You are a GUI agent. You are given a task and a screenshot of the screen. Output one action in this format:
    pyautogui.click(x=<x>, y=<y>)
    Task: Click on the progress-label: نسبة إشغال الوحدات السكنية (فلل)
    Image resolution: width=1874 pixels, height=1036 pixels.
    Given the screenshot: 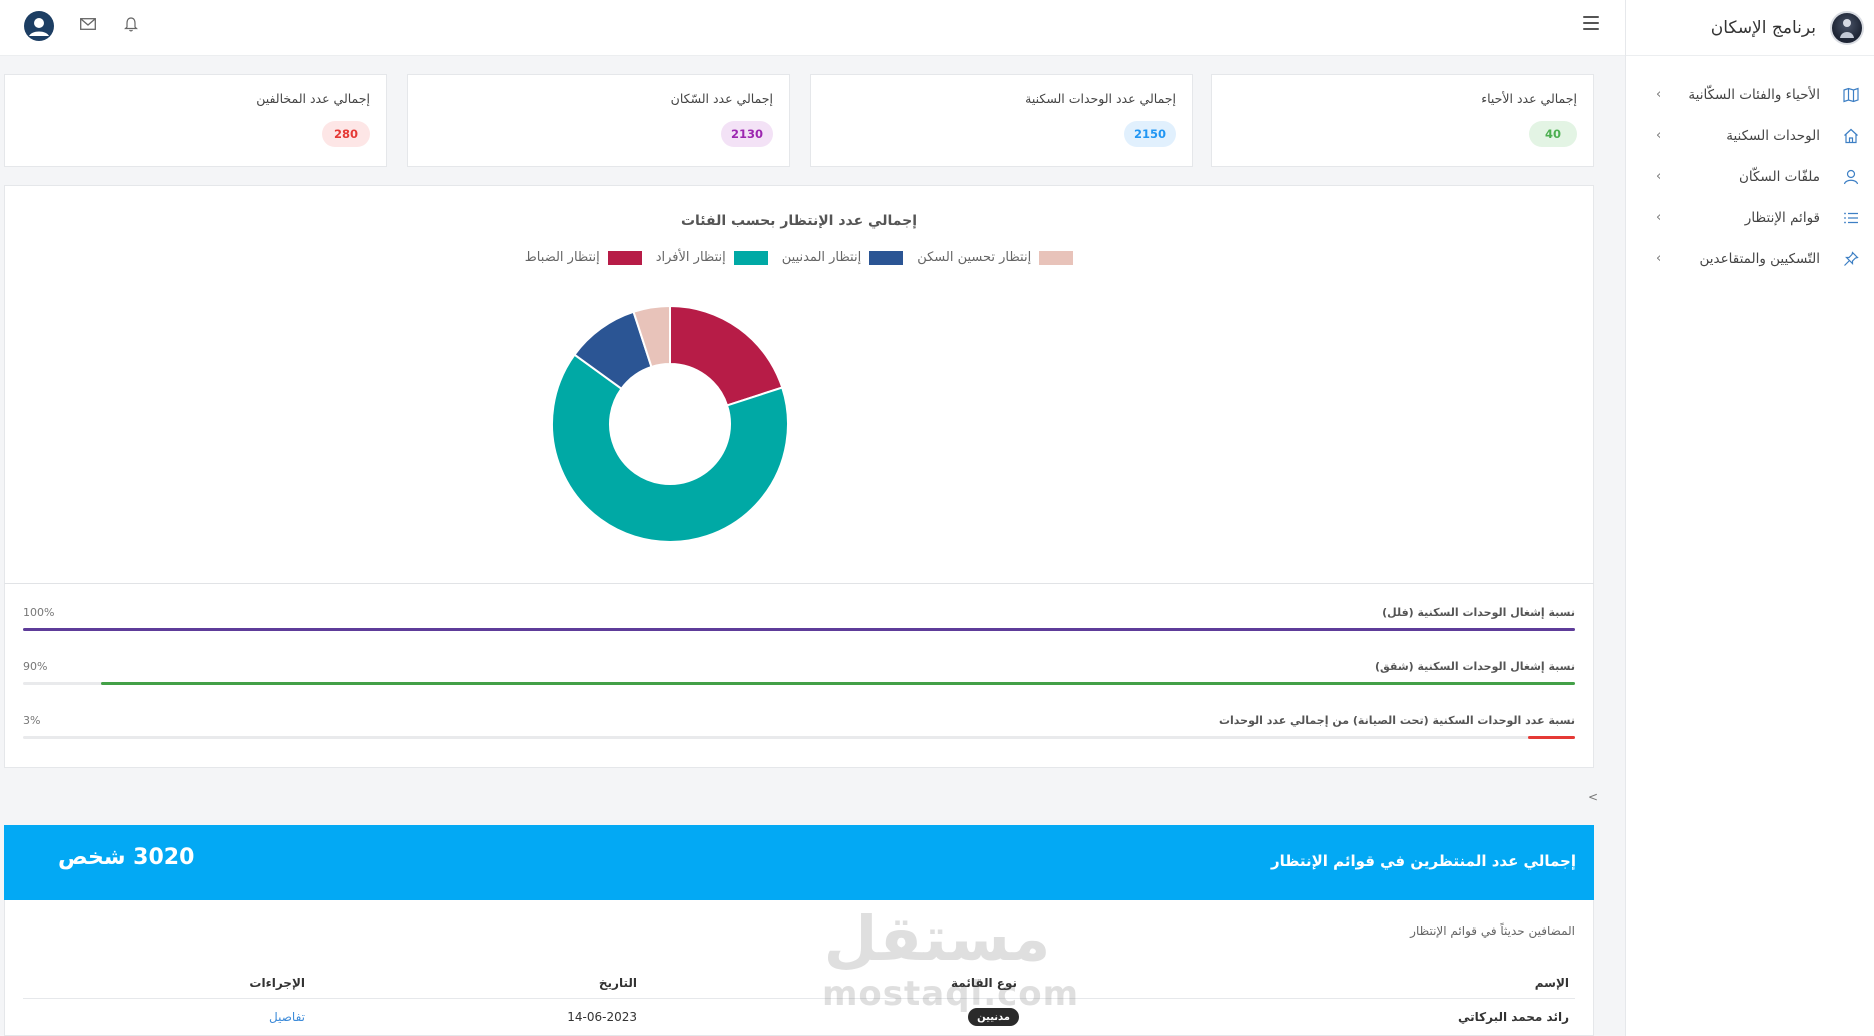 What is the action you would take?
    pyautogui.click(x=1478, y=612)
    